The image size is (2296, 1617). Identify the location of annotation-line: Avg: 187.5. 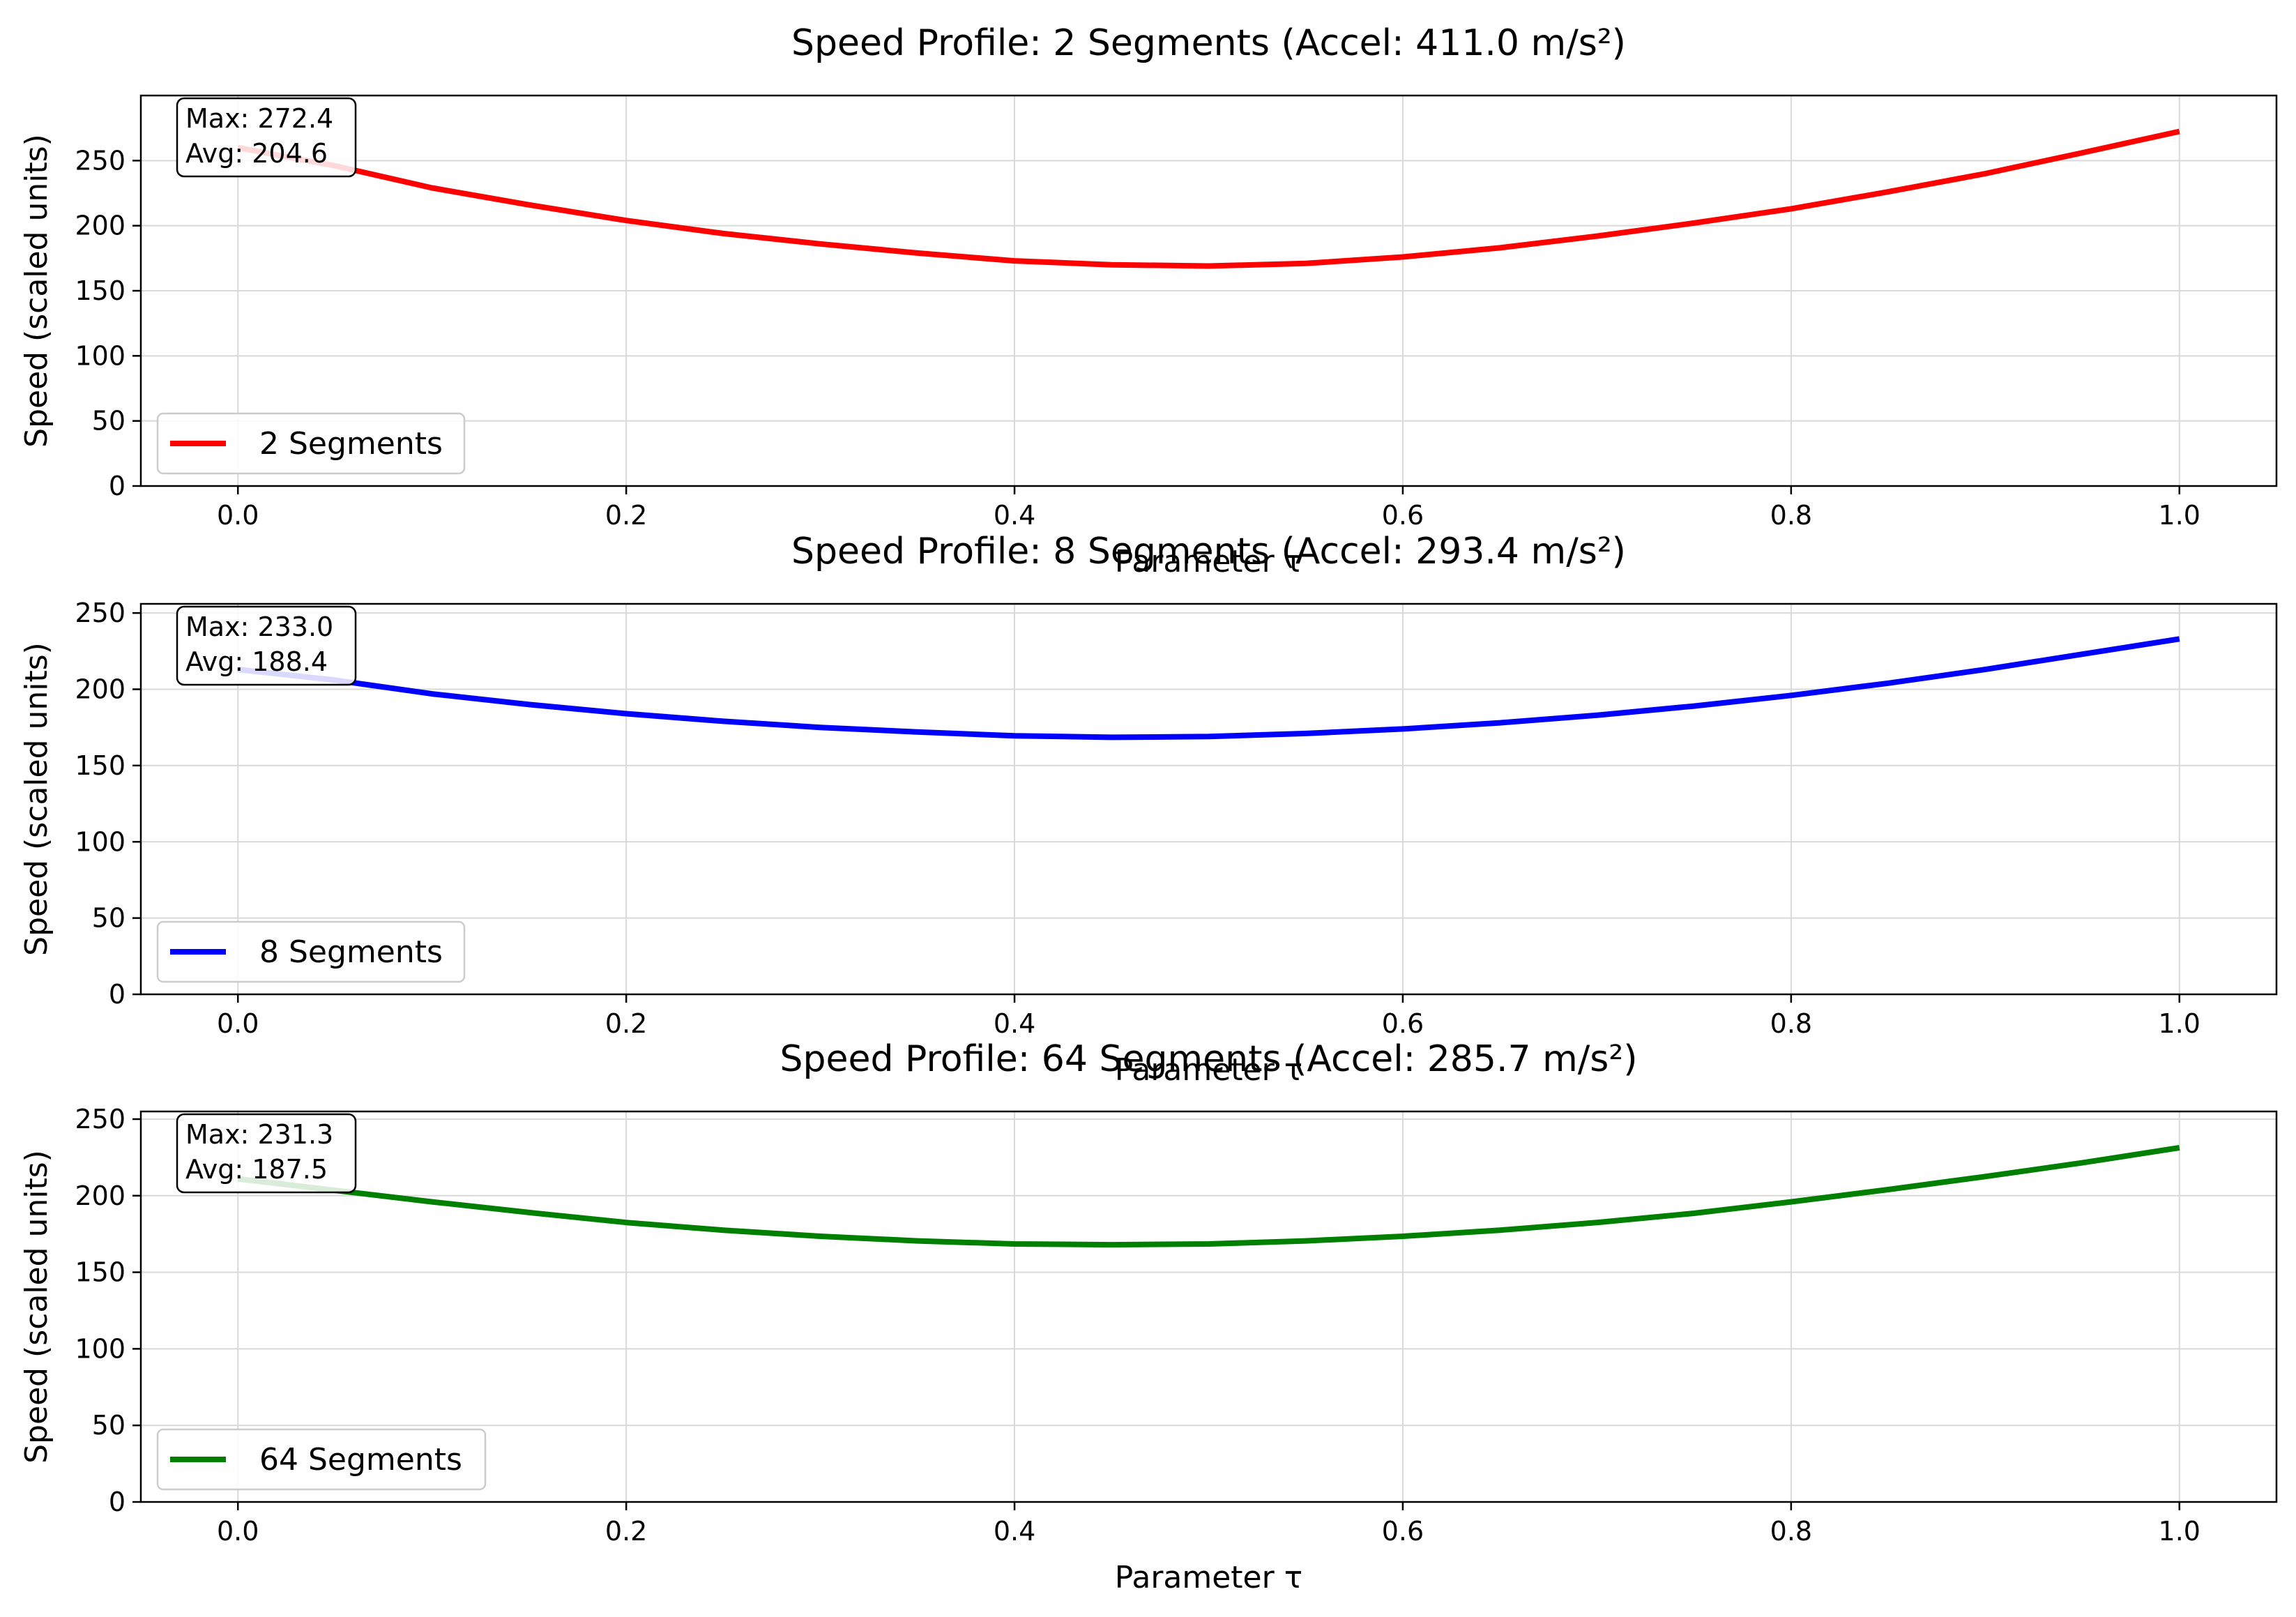
(256, 1169).